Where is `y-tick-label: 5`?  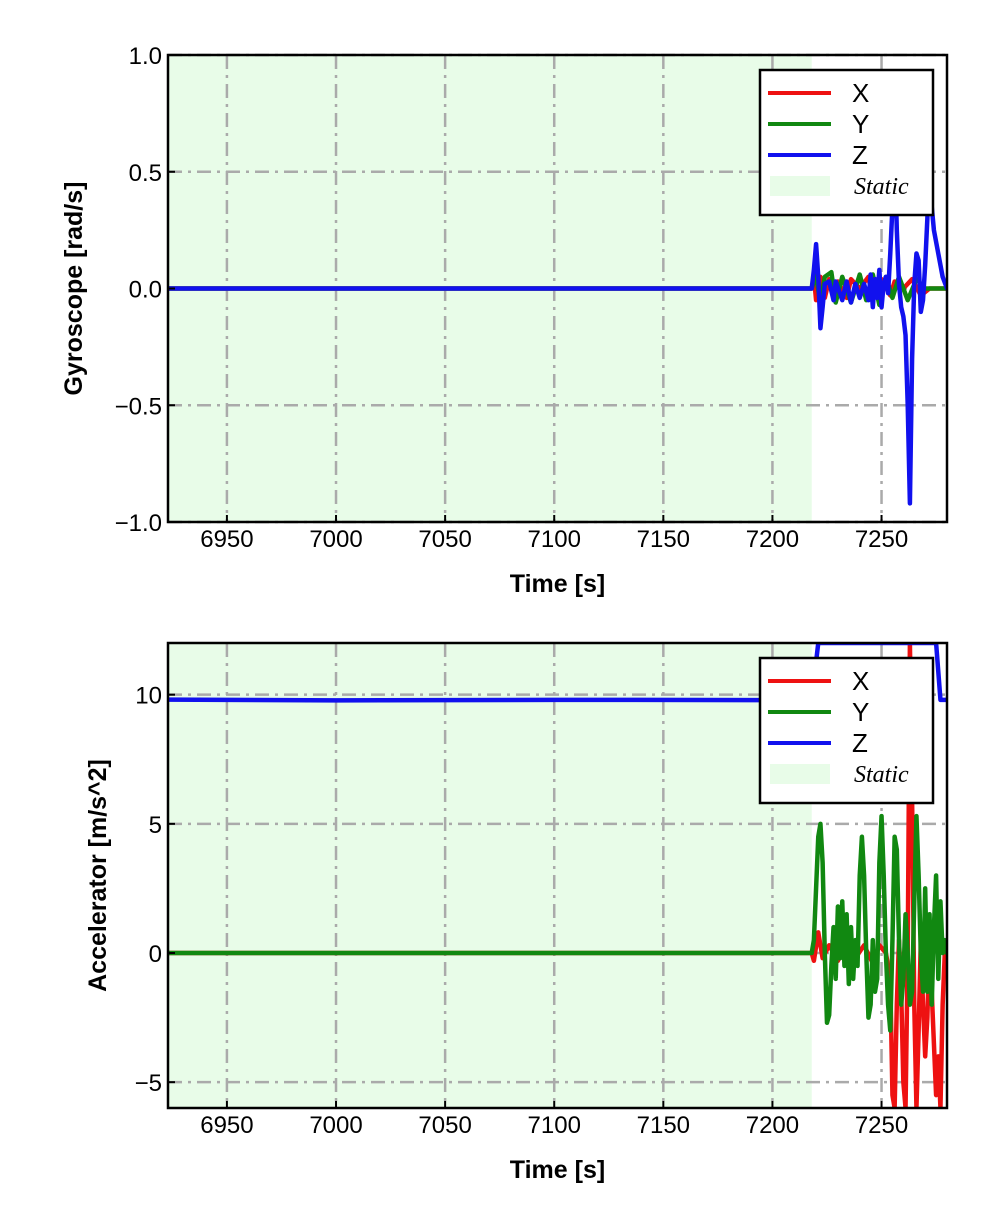 y-tick-label: 5 is located at coordinates (155, 825).